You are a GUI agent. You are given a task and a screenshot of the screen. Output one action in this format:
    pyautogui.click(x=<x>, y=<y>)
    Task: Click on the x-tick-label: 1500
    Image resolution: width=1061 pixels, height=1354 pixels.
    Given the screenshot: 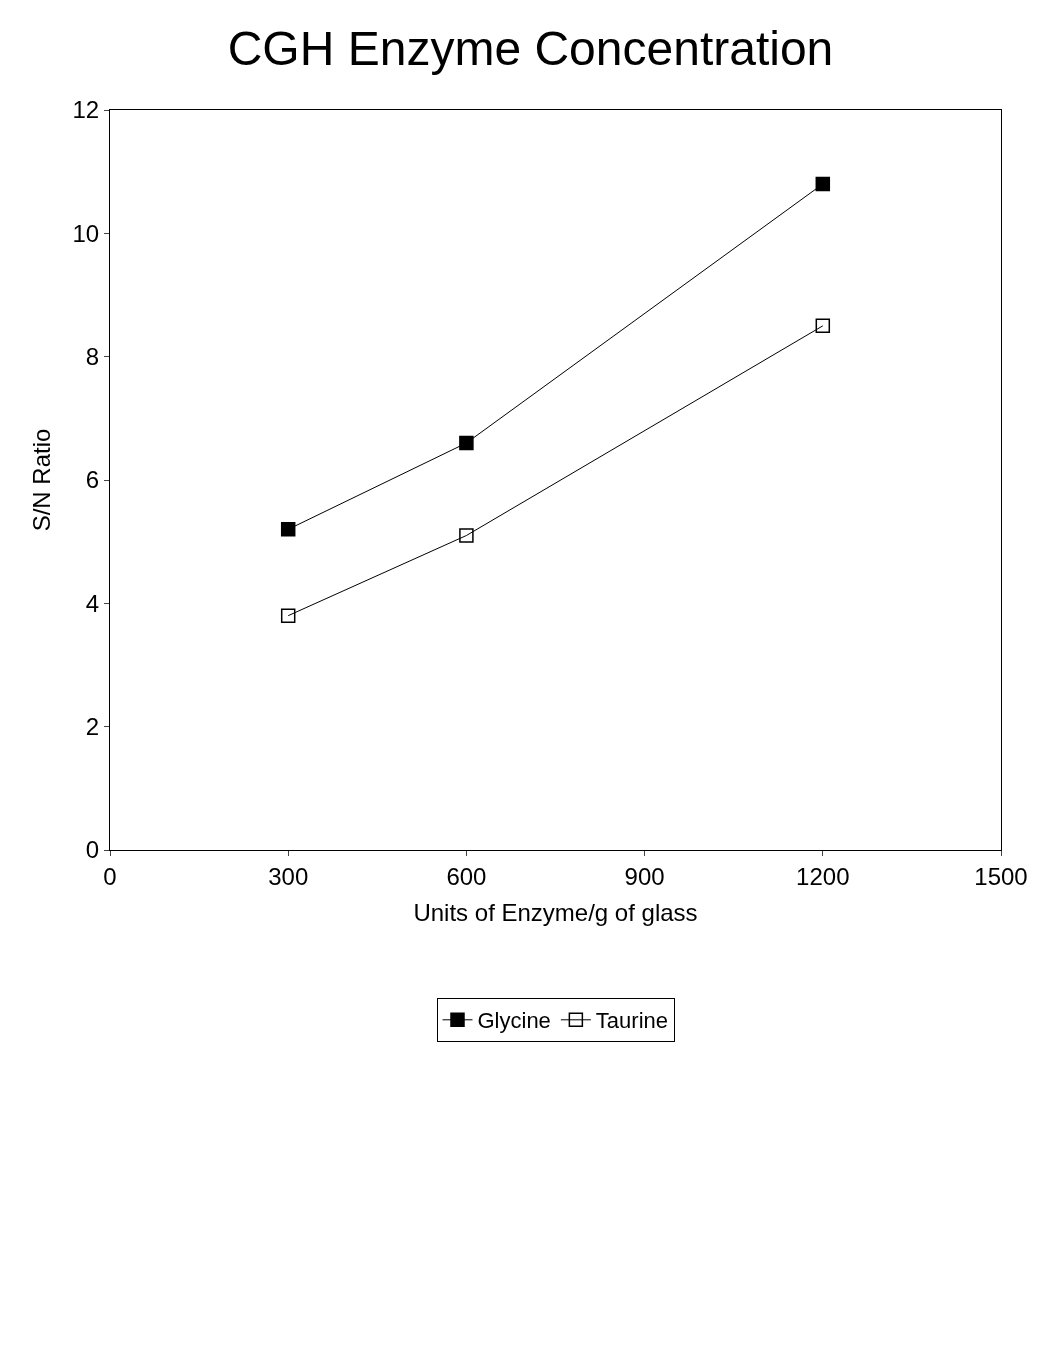 What is the action you would take?
    pyautogui.click(x=1001, y=876)
    